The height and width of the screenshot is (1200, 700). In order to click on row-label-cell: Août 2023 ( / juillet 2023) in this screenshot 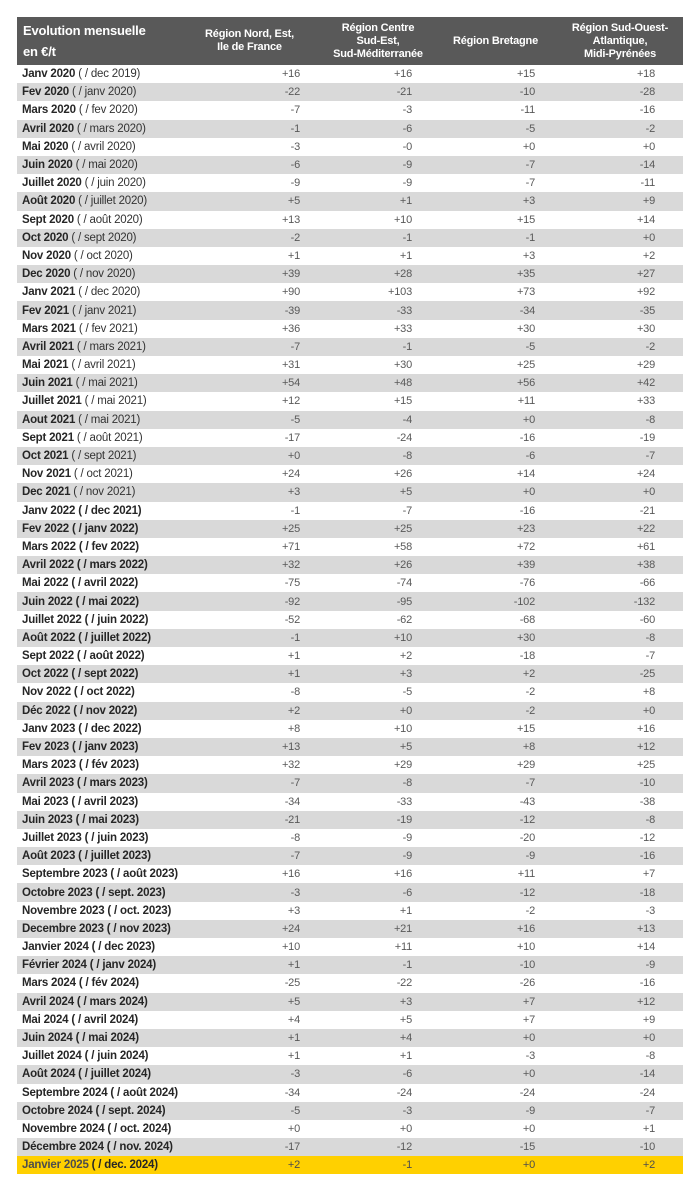, I will do `click(97, 856)`.